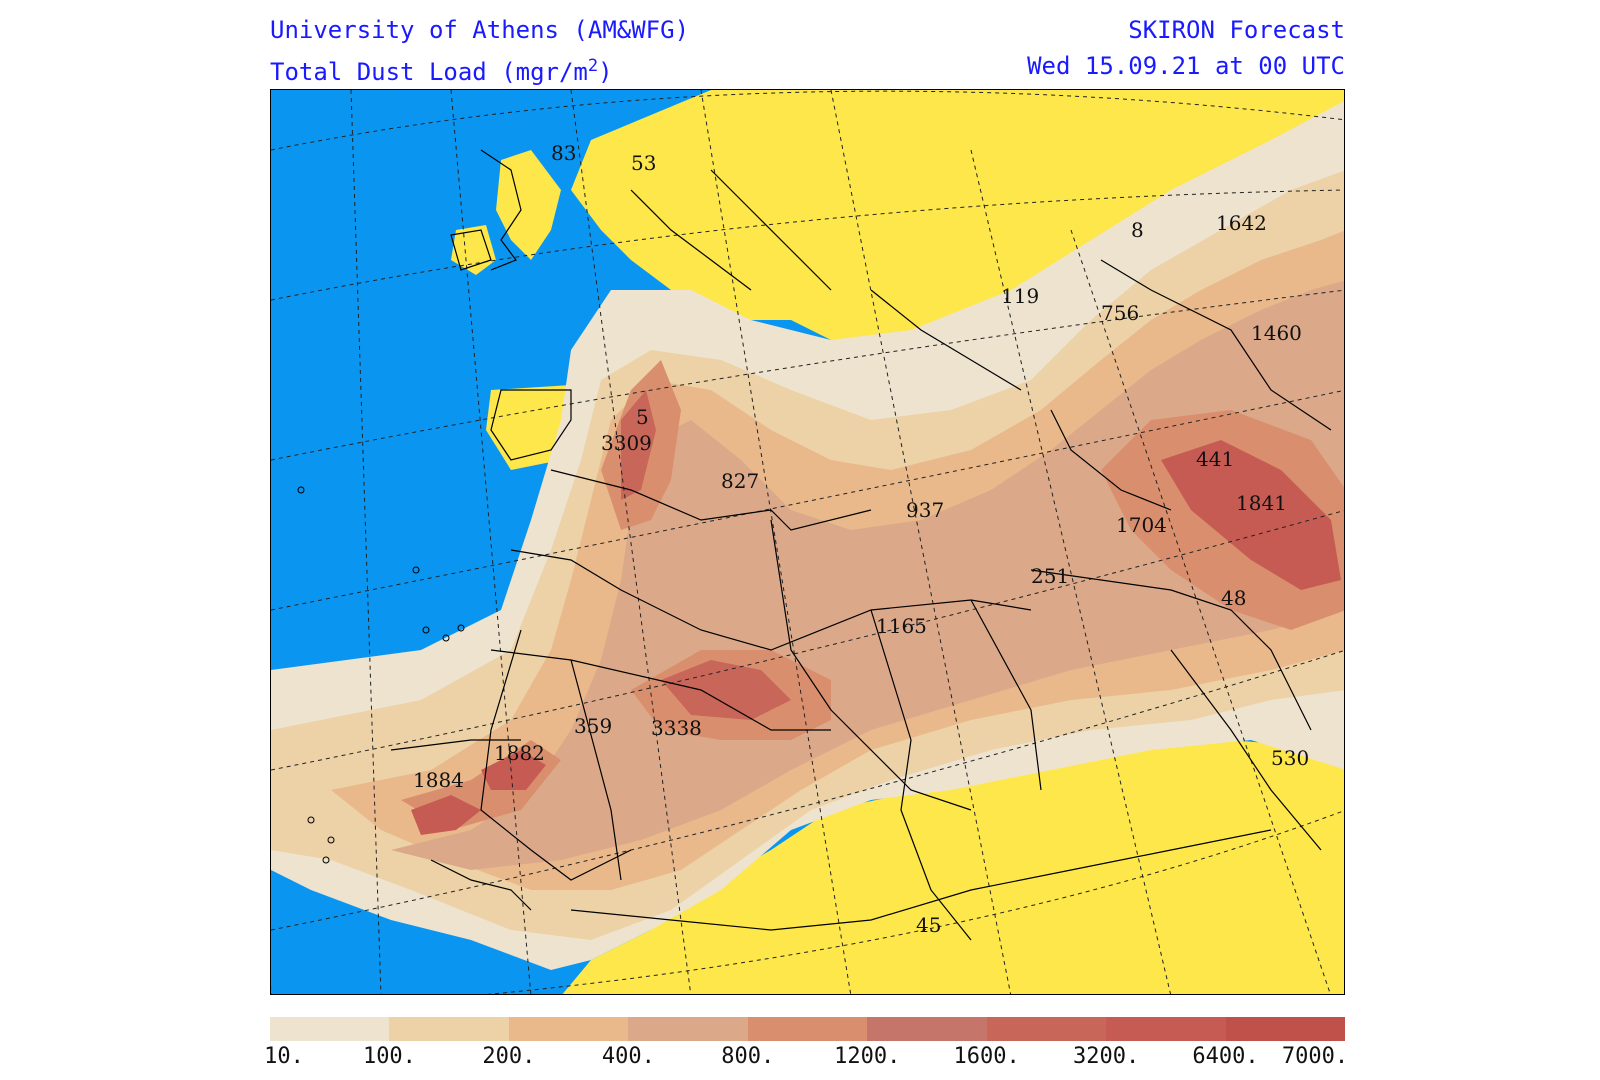 This screenshot has width=1600, height=1080. I want to click on label-1460: 1460, so click(1276, 333).